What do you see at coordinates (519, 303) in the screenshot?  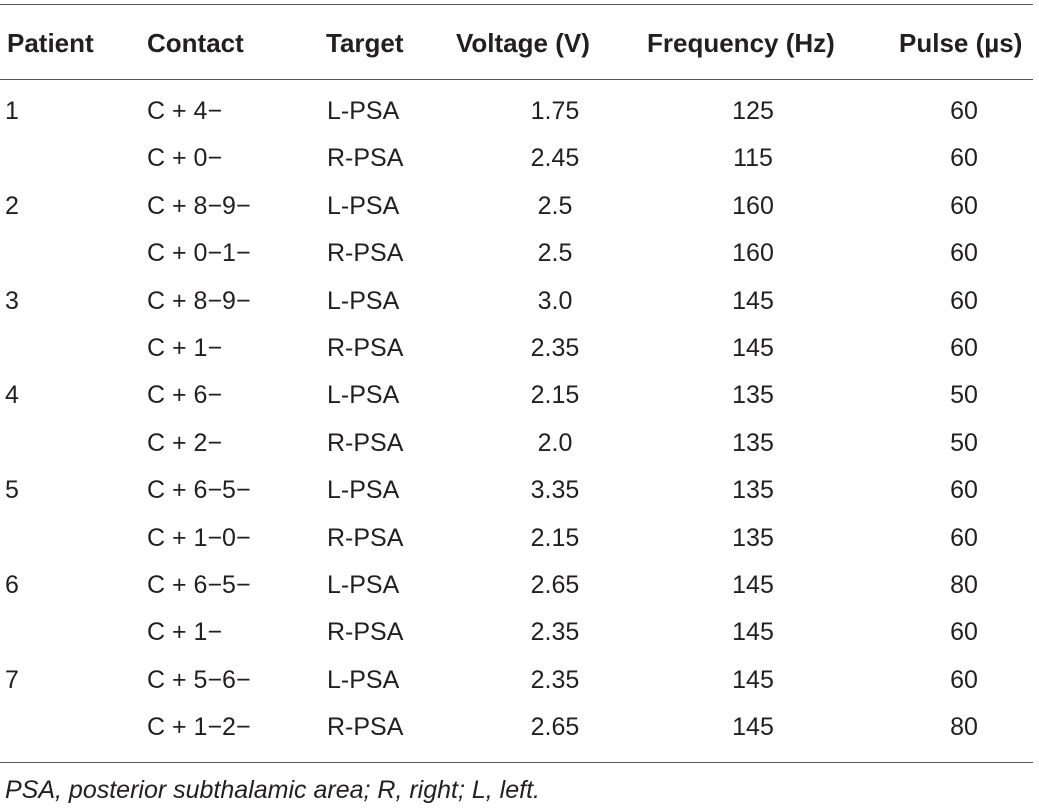 I see `table-row: 3 C + 8−9− L-PSA 3.0 145 60` at bounding box center [519, 303].